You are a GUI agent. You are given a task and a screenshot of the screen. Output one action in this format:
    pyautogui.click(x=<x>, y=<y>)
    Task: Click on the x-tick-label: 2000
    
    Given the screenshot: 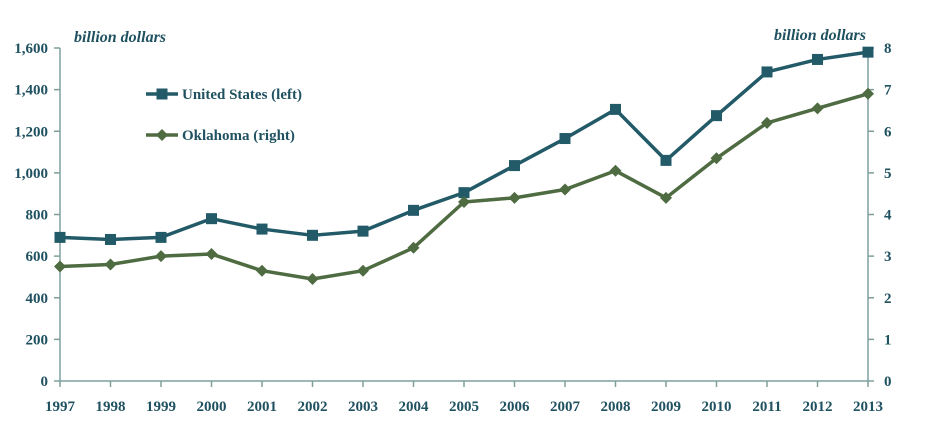 What is the action you would take?
    pyautogui.click(x=212, y=407)
    